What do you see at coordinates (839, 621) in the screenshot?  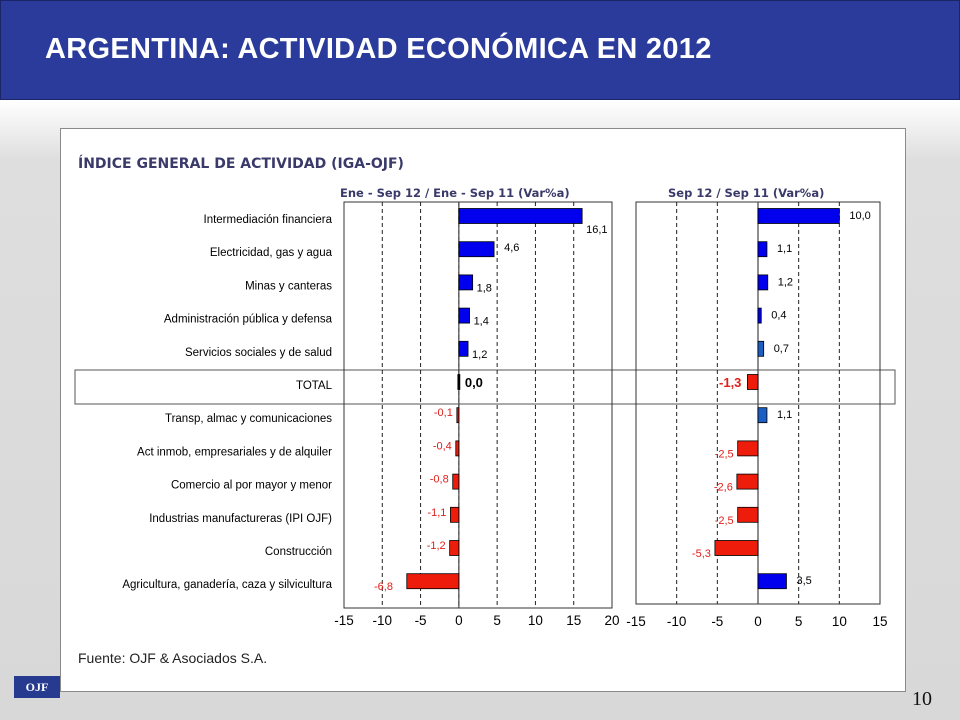 I see `right-tick-label: 10` at bounding box center [839, 621].